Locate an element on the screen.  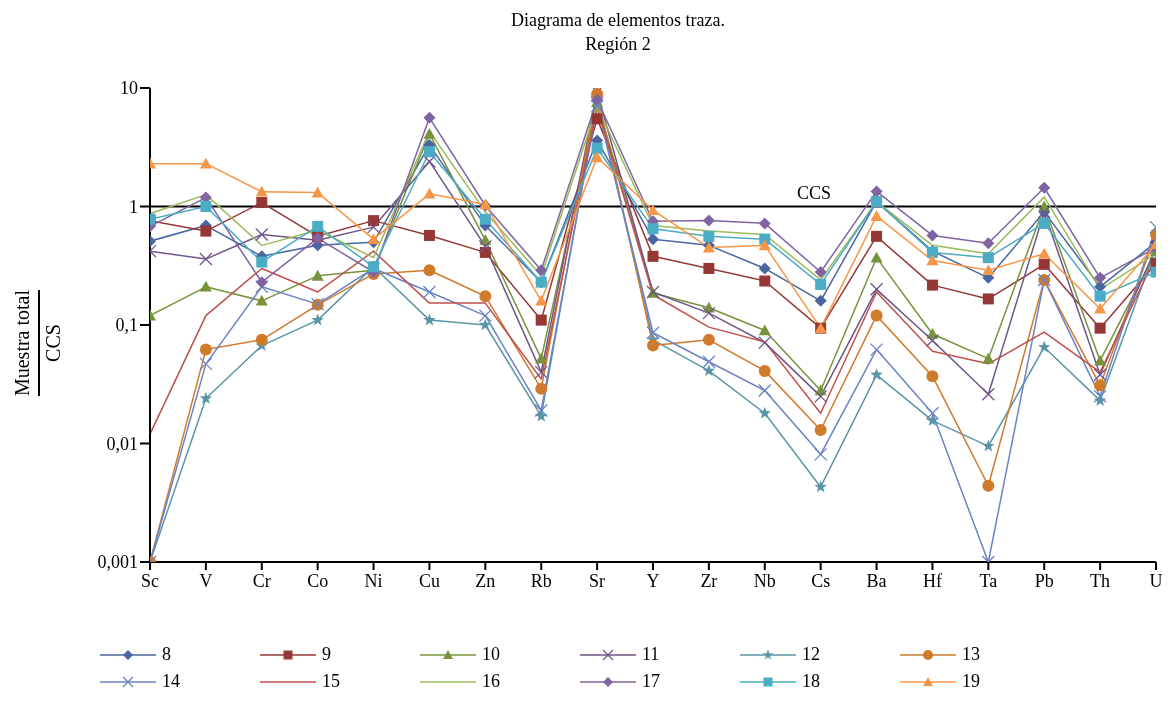
legend-label: 12 is located at coordinates (811, 654).